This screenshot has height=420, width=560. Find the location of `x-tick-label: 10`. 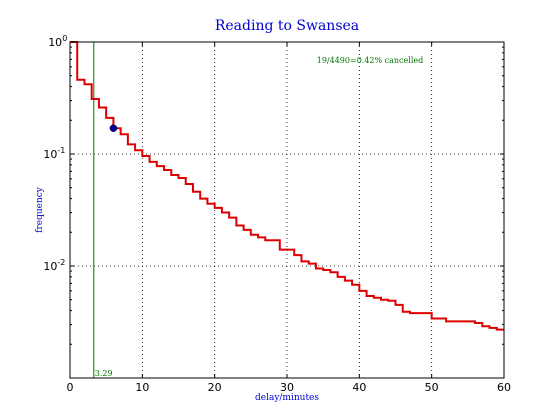

x-tick-label: 10 is located at coordinates (142, 387).